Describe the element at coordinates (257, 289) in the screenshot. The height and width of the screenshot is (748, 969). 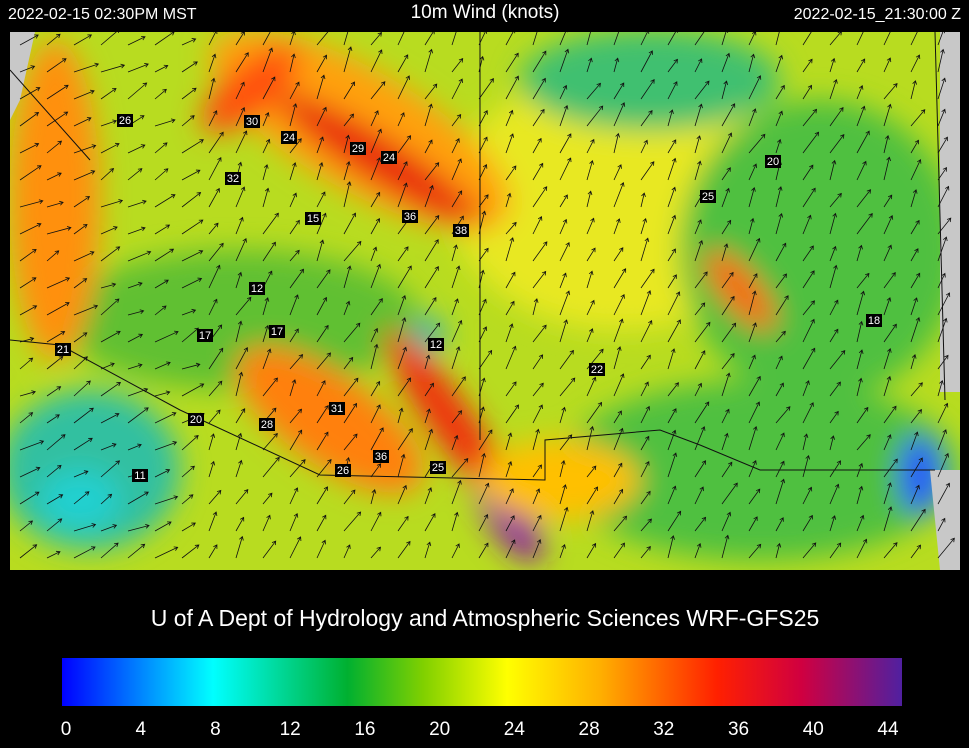
I see `wind-label: 12` at that location.